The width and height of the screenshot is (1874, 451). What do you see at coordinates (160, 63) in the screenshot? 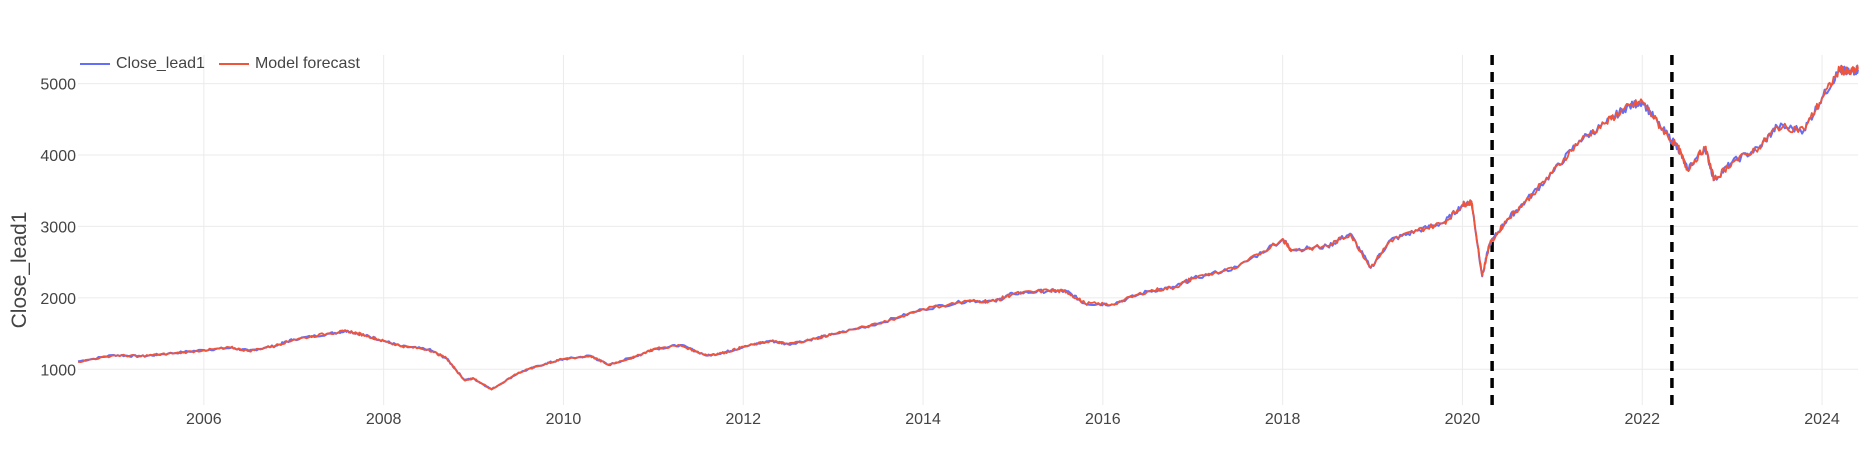
I see `legend-label-close-lead1: Close_lead1` at bounding box center [160, 63].